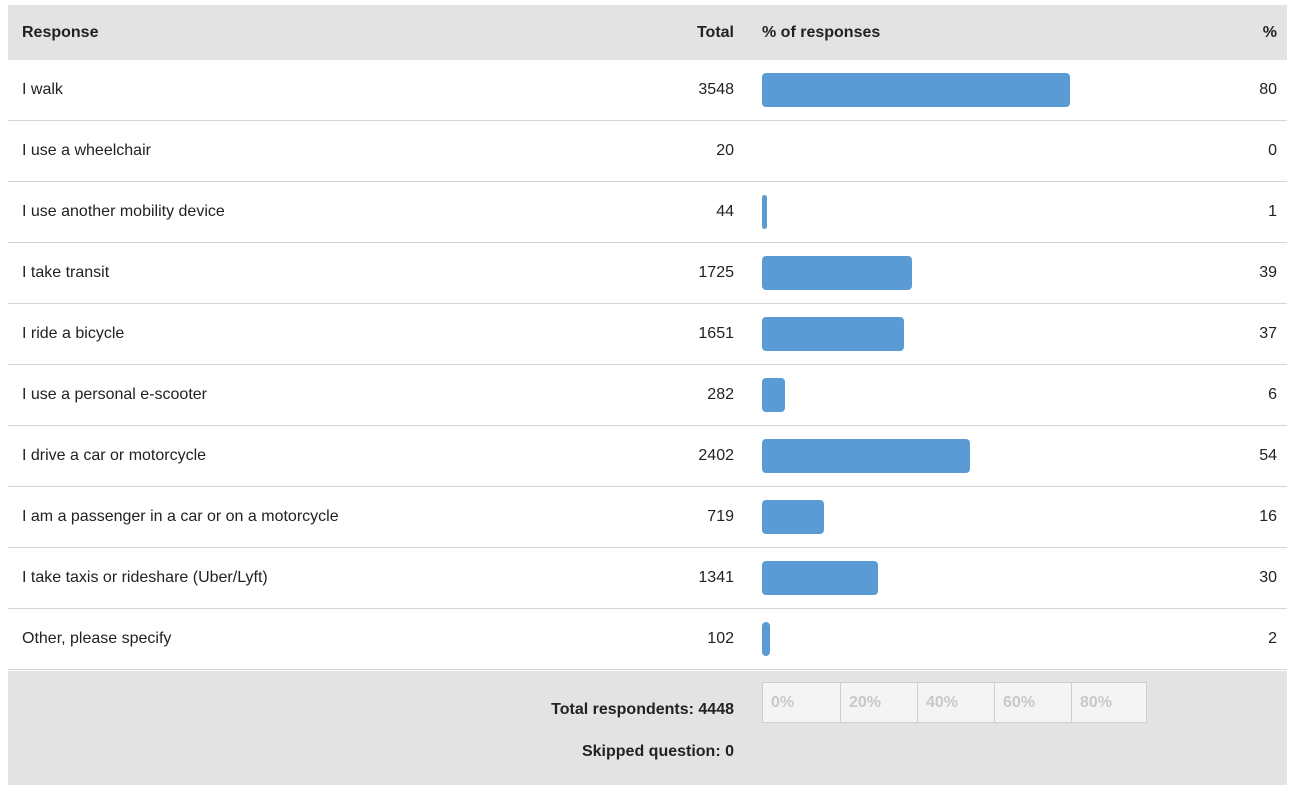  Describe the element at coordinates (716, 577) in the screenshot. I see `response-total: 1341` at that location.